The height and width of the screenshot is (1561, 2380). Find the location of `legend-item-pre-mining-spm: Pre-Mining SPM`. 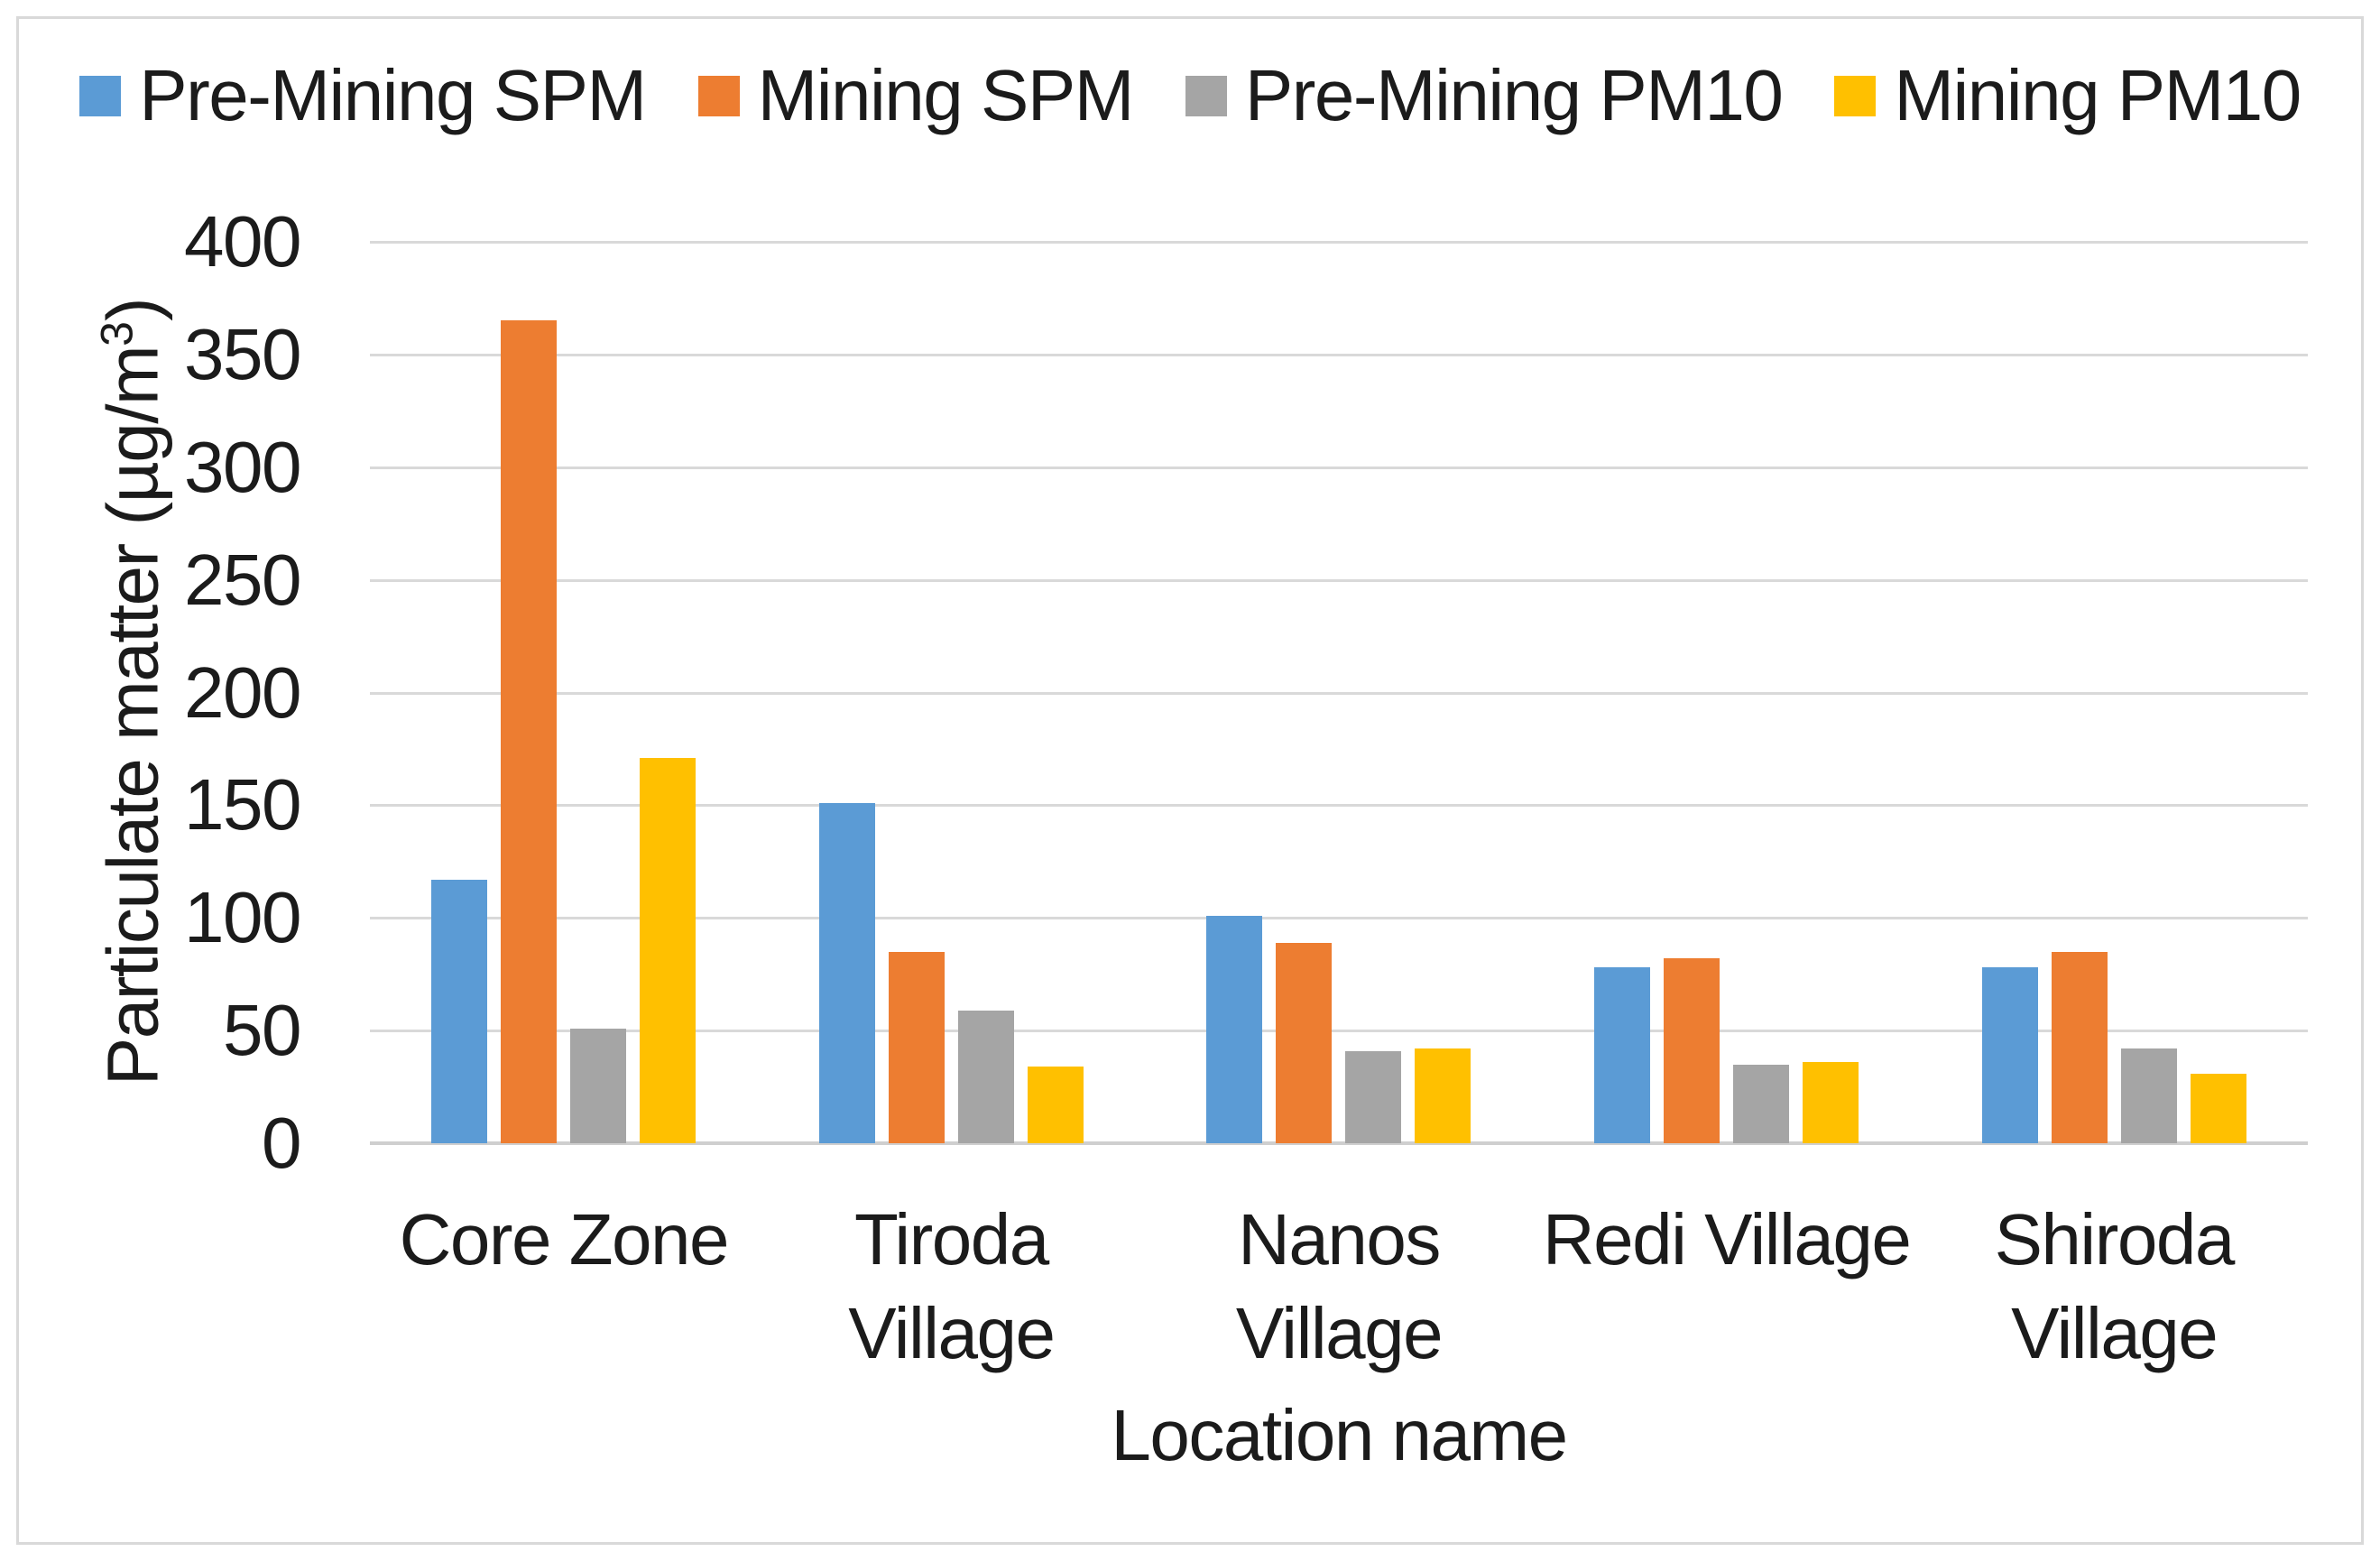

legend-item-pre-mining-spm: Pre-Mining SPM is located at coordinates (363, 95).